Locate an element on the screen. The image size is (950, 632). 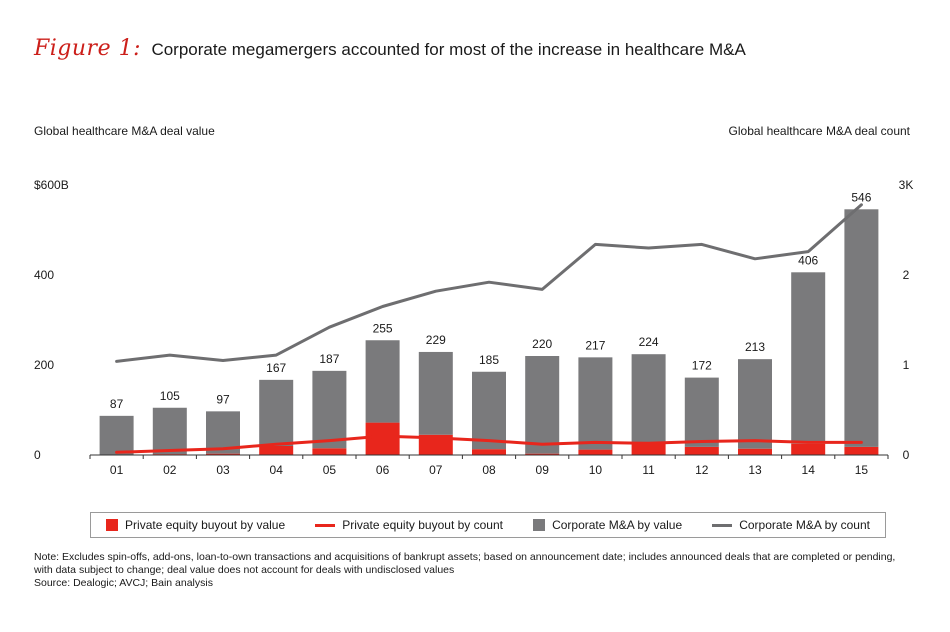
legend-item-corp-value: Corporate M&A by value is located at coordinates (607, 525).